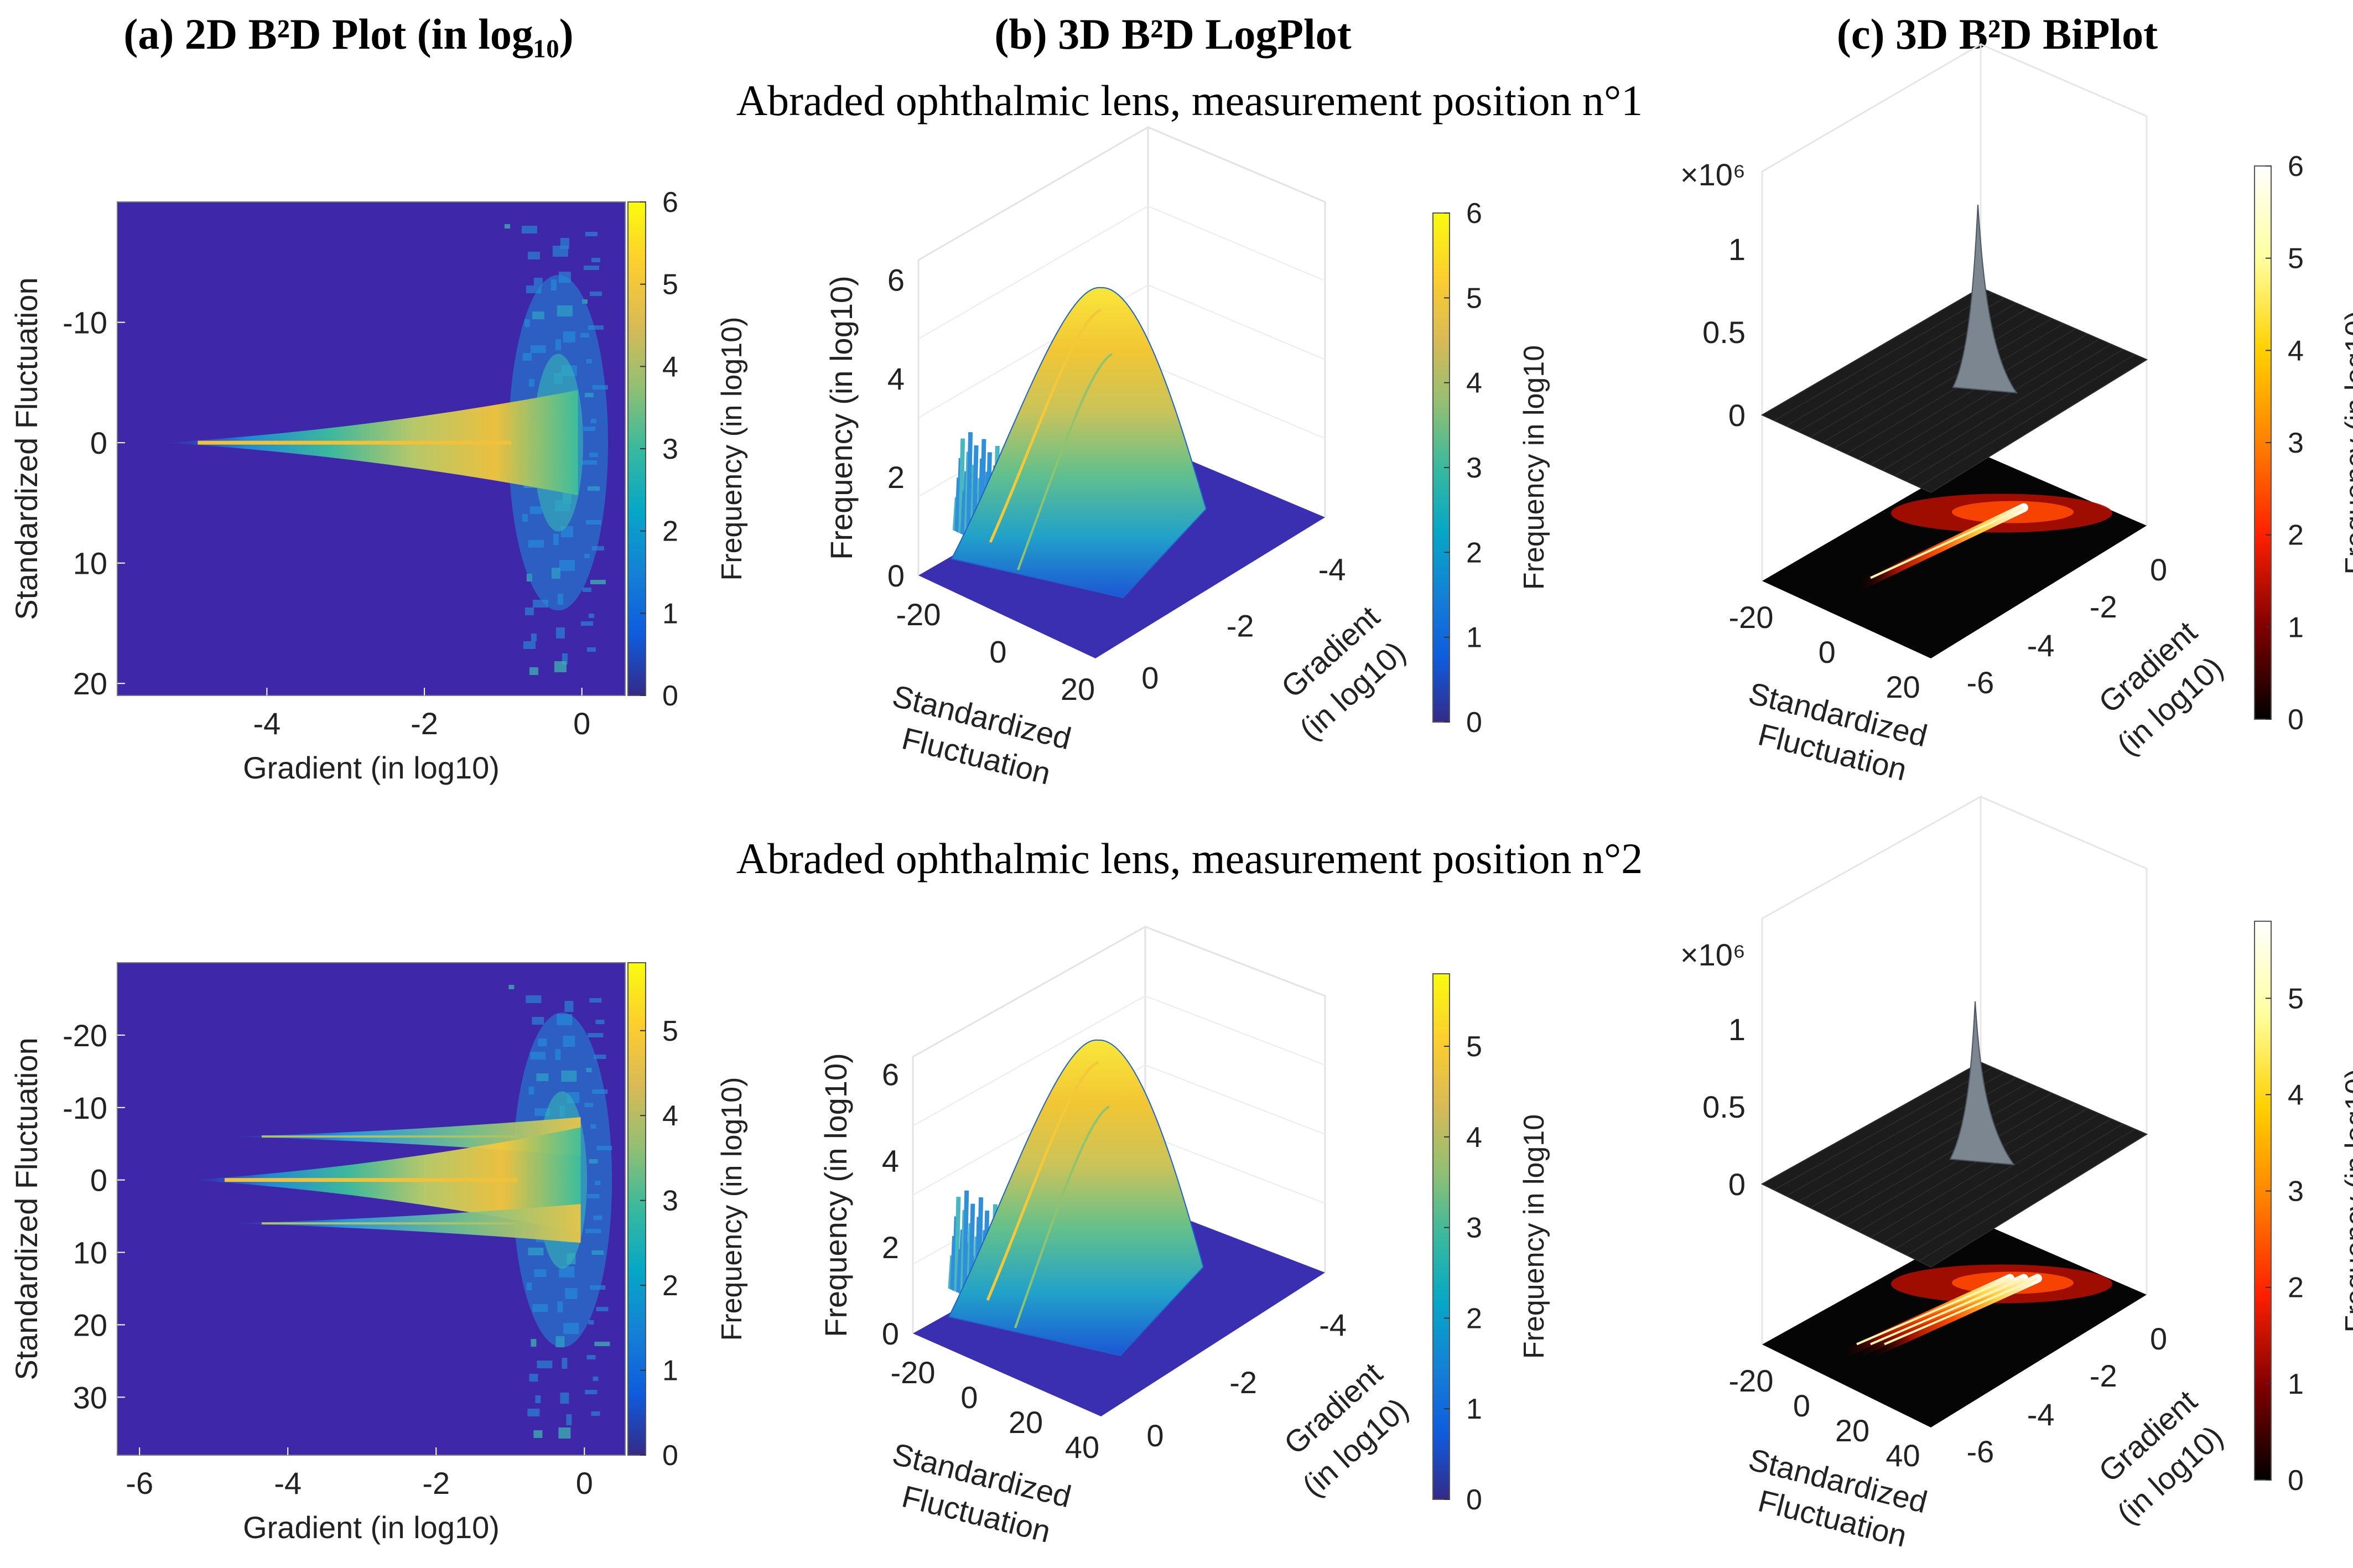  What do you see at coordinates (2296, 1481) in the screenshot?
I see `biplot-colorbar-tick-label: 0` at bounding box center [2296, 1481].